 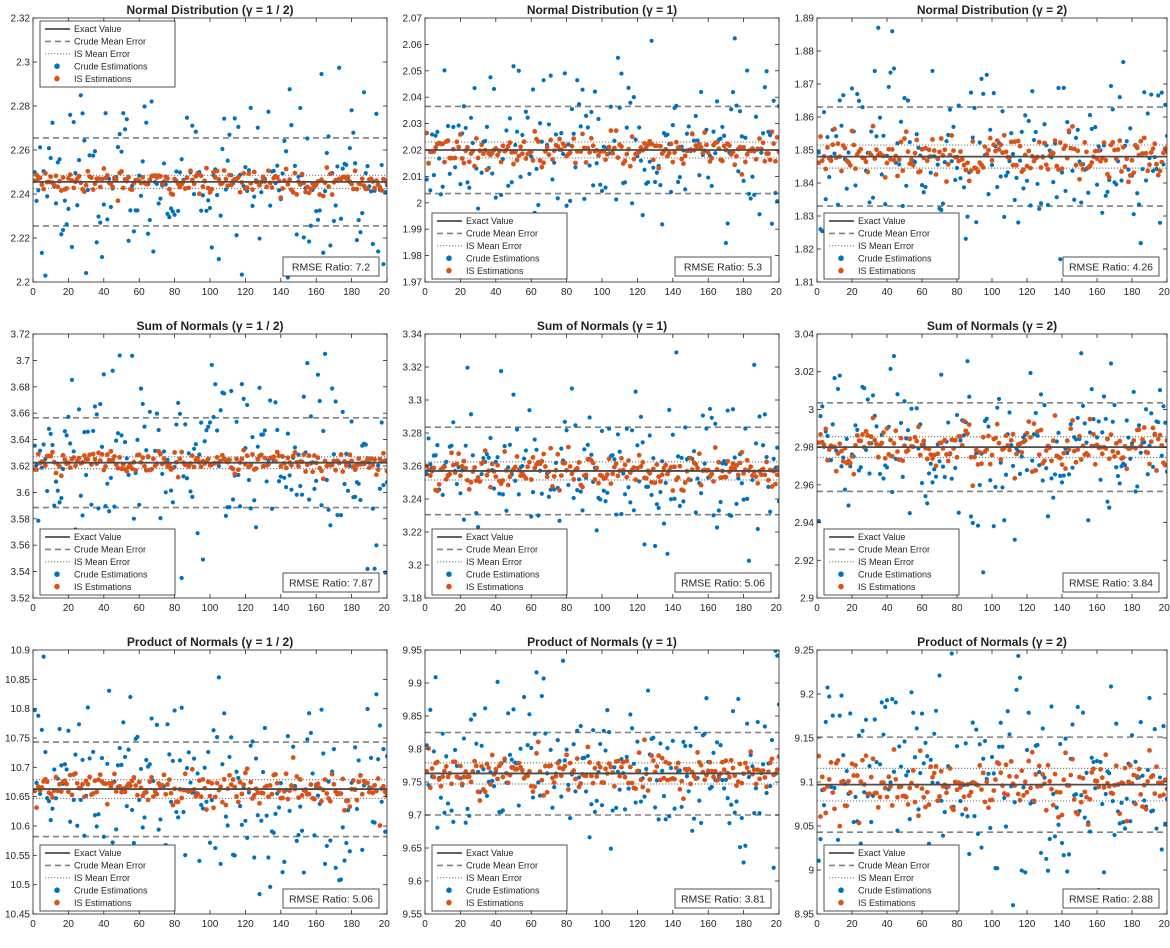 What do you see at coordinates (496, 924) in the screenshot?
I see `x-tick-label: 40` at bounding box center [496, 924].